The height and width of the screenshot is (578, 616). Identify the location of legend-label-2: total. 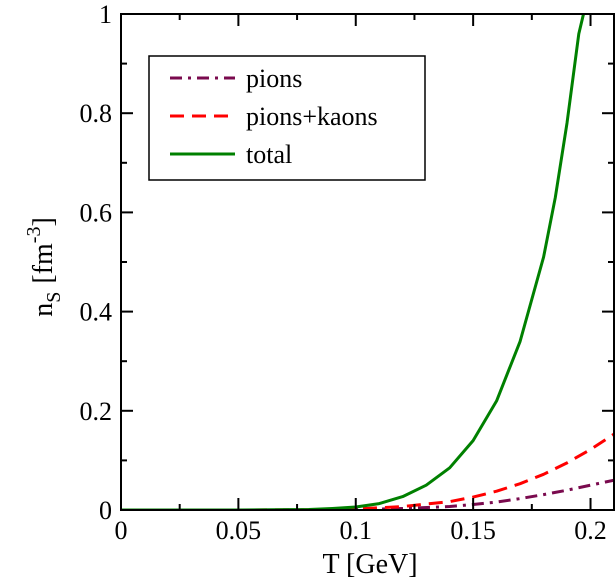
(269, 154).